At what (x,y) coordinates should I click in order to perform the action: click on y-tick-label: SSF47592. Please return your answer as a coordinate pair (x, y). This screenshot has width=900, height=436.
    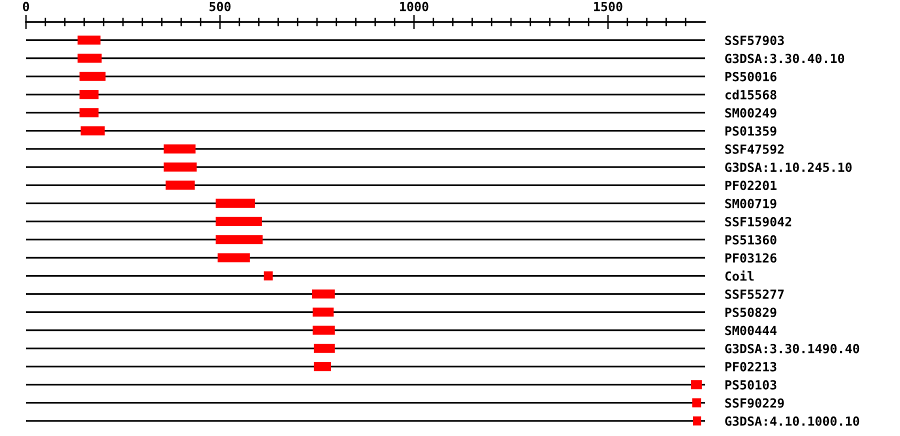
    Looking at the image, I should click on (754, 149).